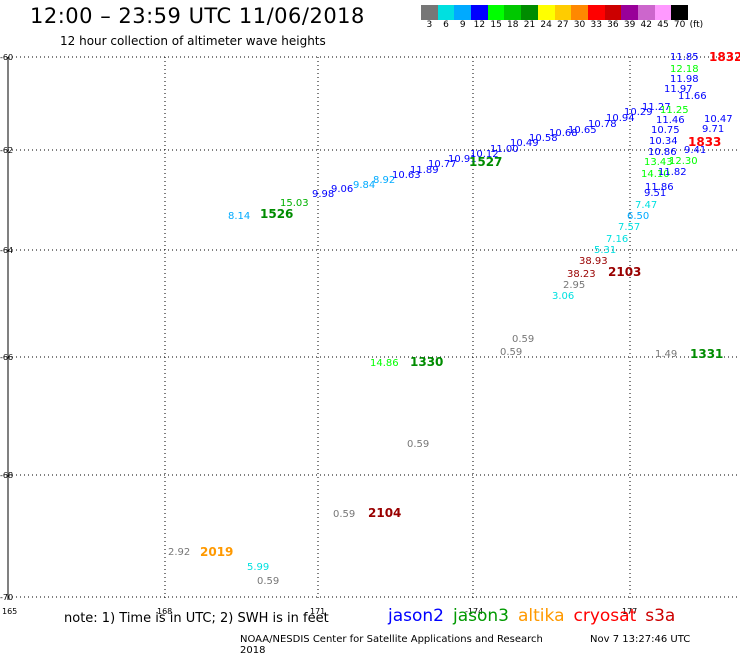 This screenshot has width=740, height=656. What do you see at coordinates (602, 124) in the screenshot?
I see `swh-label: 10.78` at bounding box center [602, 124].